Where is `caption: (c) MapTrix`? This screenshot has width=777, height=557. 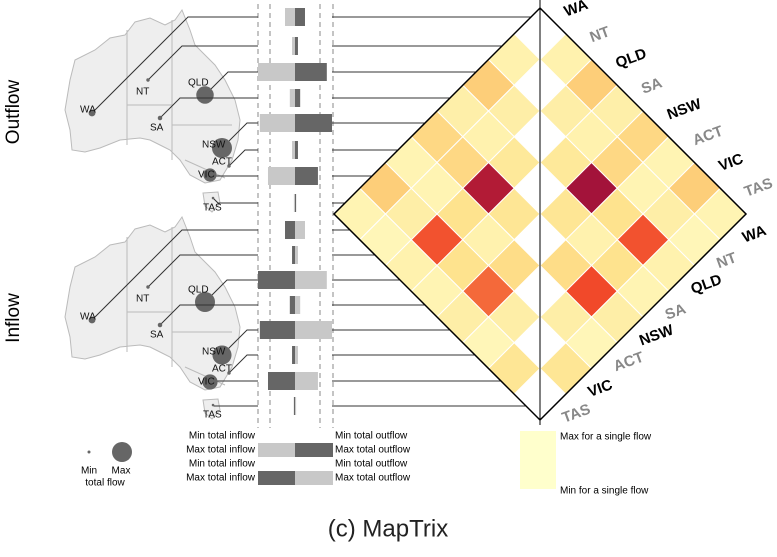
caption: (c) MapTrix is located at coordinates (388, 528).